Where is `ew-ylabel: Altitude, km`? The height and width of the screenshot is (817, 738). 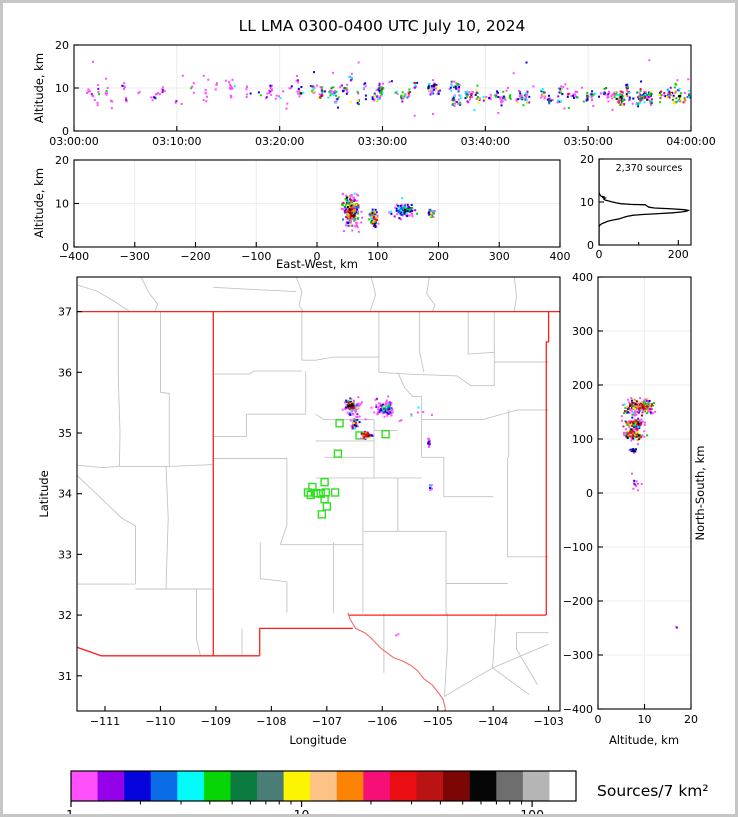 ew-ylabel: Altitude, km is located at coordinates (39, 203).